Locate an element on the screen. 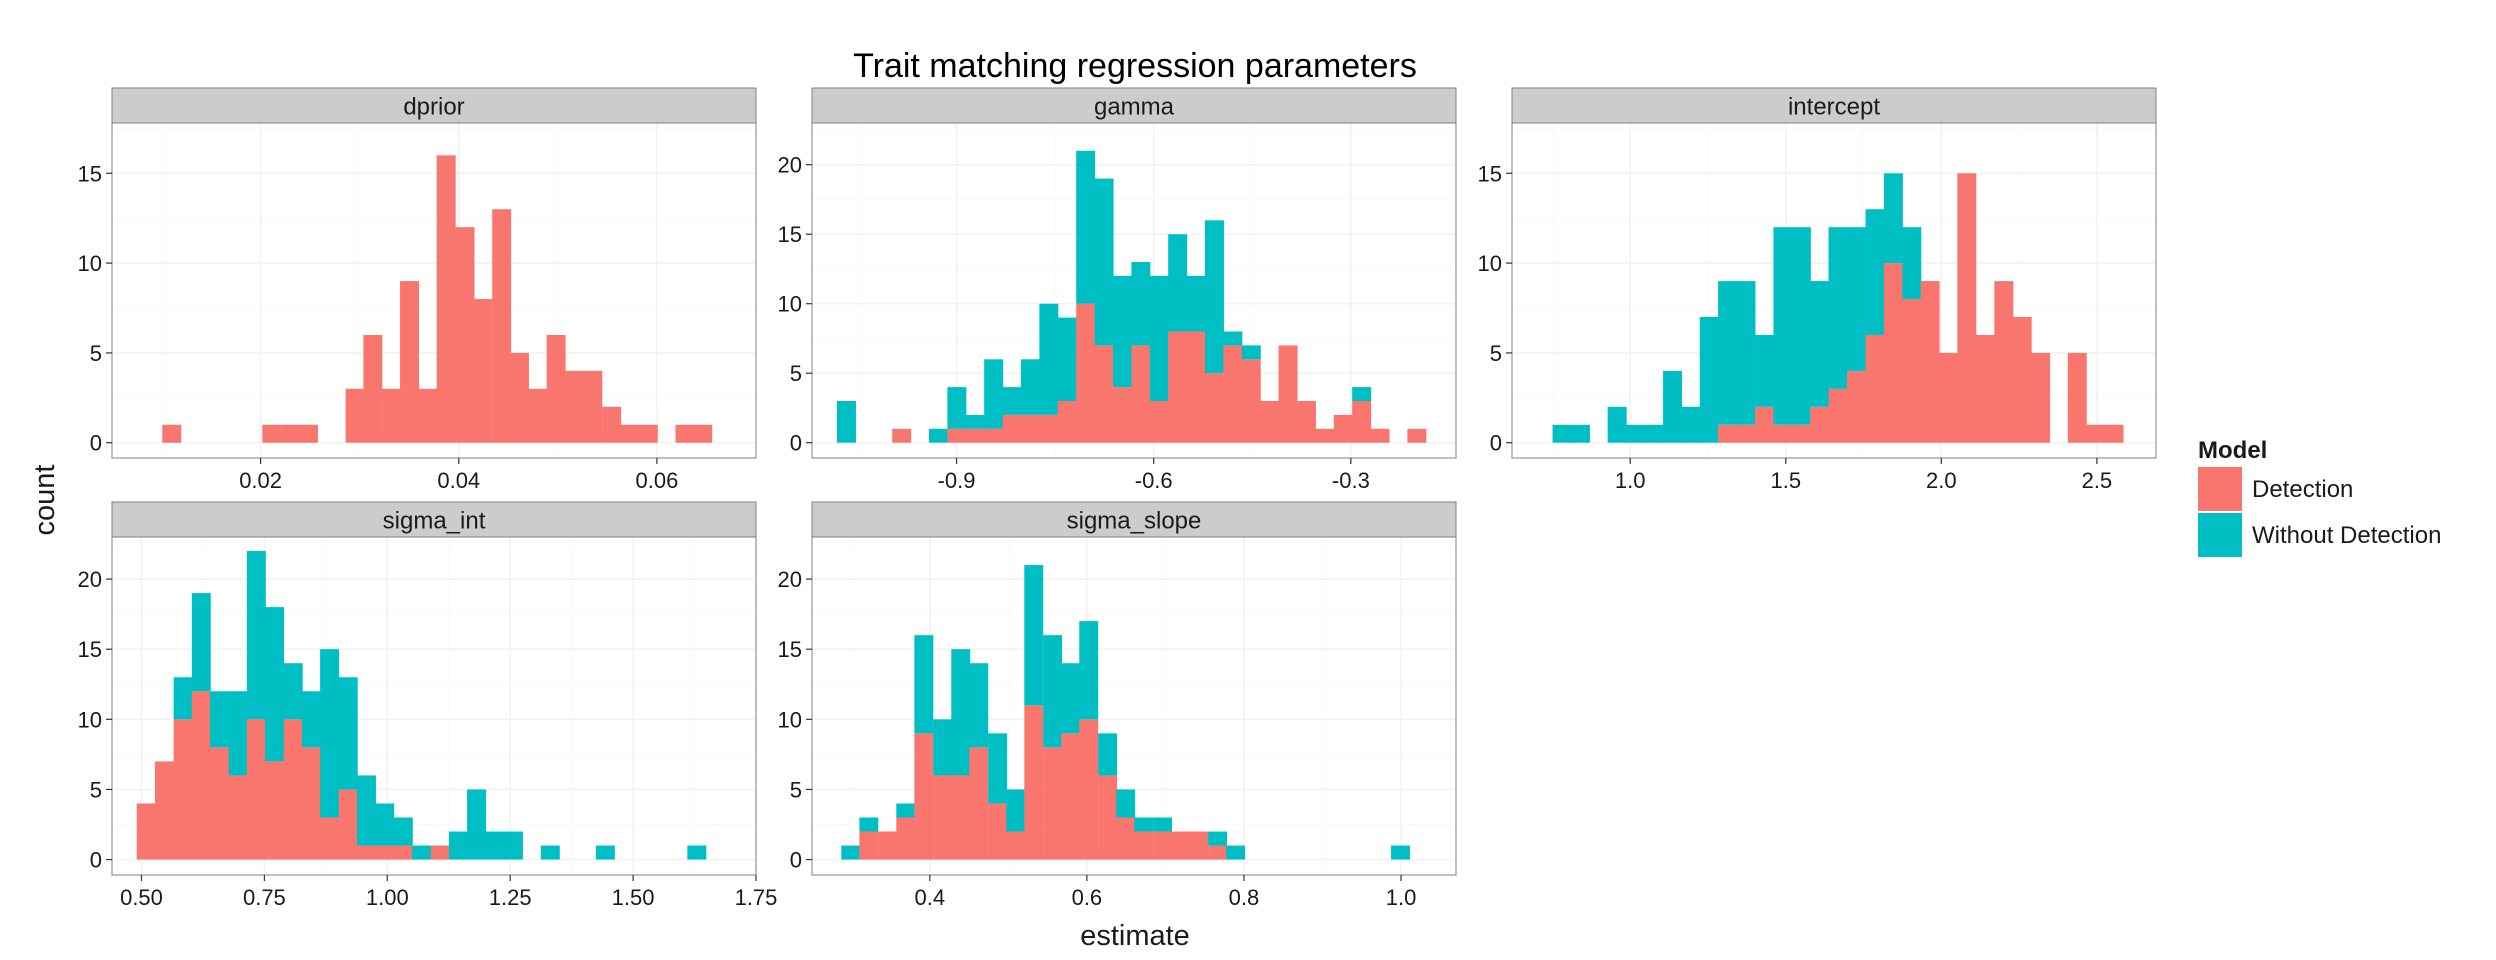 The image size is (2496, 960). legend-label: Without Detection is located at coordinates (2346, 535).